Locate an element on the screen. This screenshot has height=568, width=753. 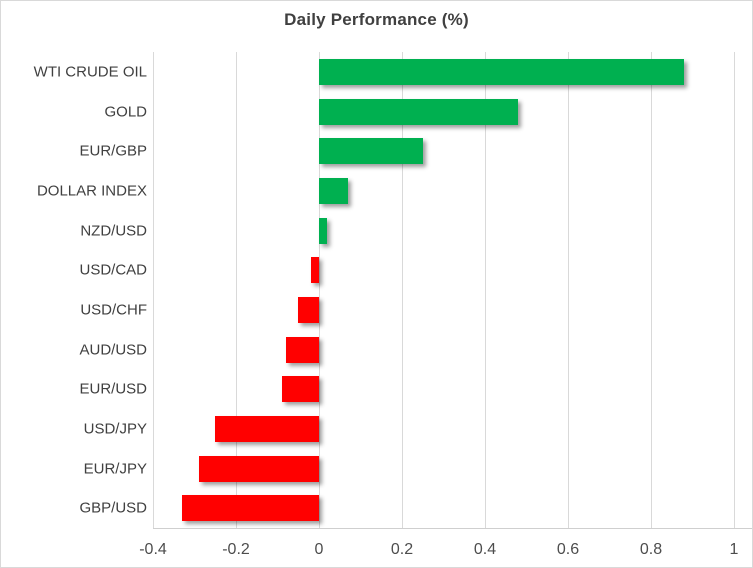
x-tick-label: 0.4 is located at coordinates (485, 549).